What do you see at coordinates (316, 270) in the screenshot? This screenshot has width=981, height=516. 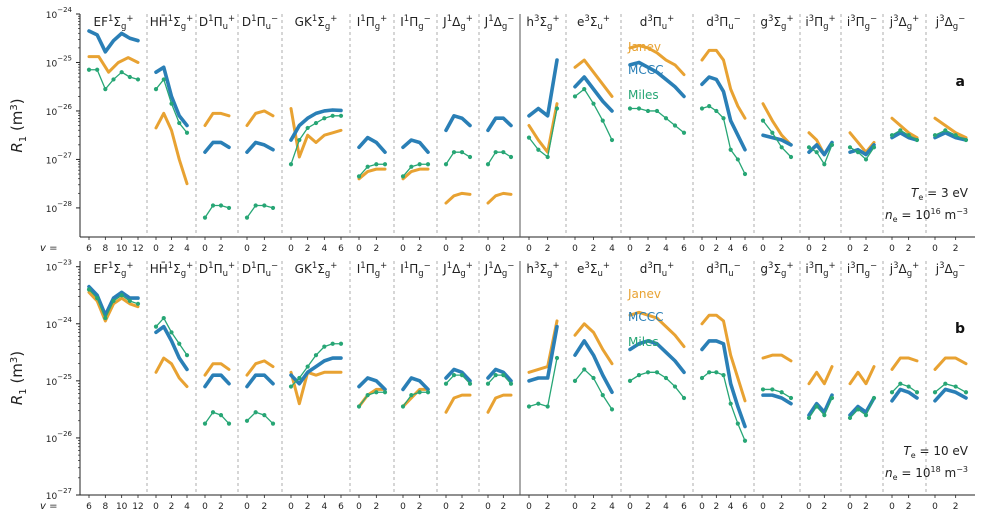 I see `state-label: GK1Σg+` at bounding box center [316, 270].